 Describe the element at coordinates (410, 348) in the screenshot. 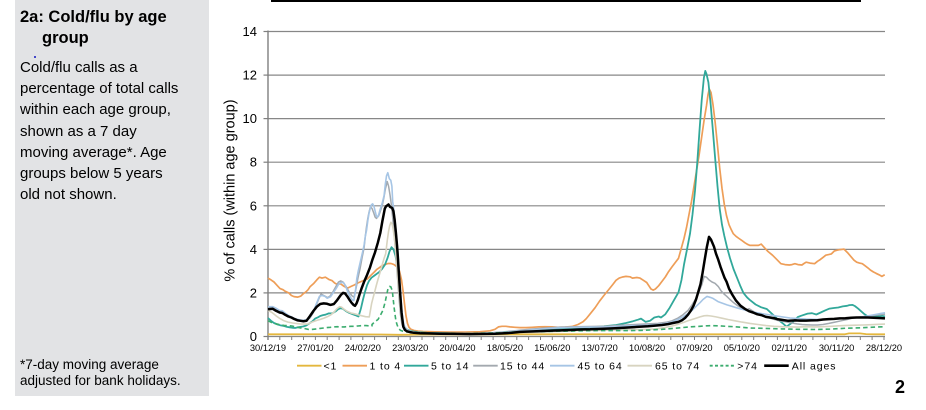

I see `svg-text: 23/03/20` at that location.